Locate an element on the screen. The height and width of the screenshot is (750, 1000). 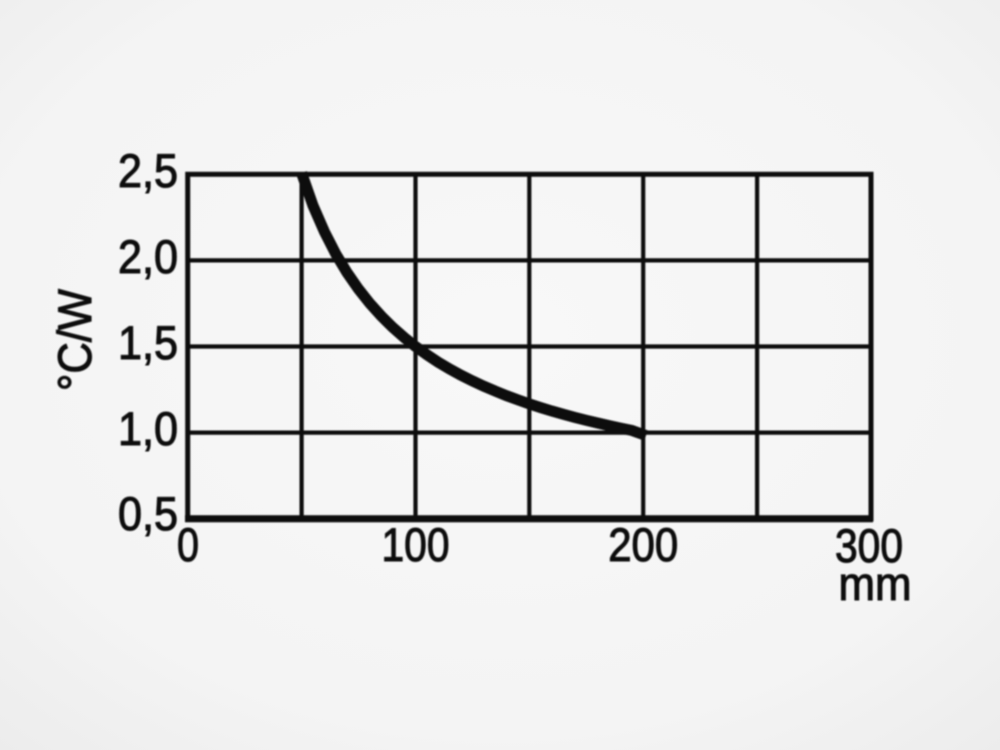
svg-text: 100 is located at coordinates (416, 544).